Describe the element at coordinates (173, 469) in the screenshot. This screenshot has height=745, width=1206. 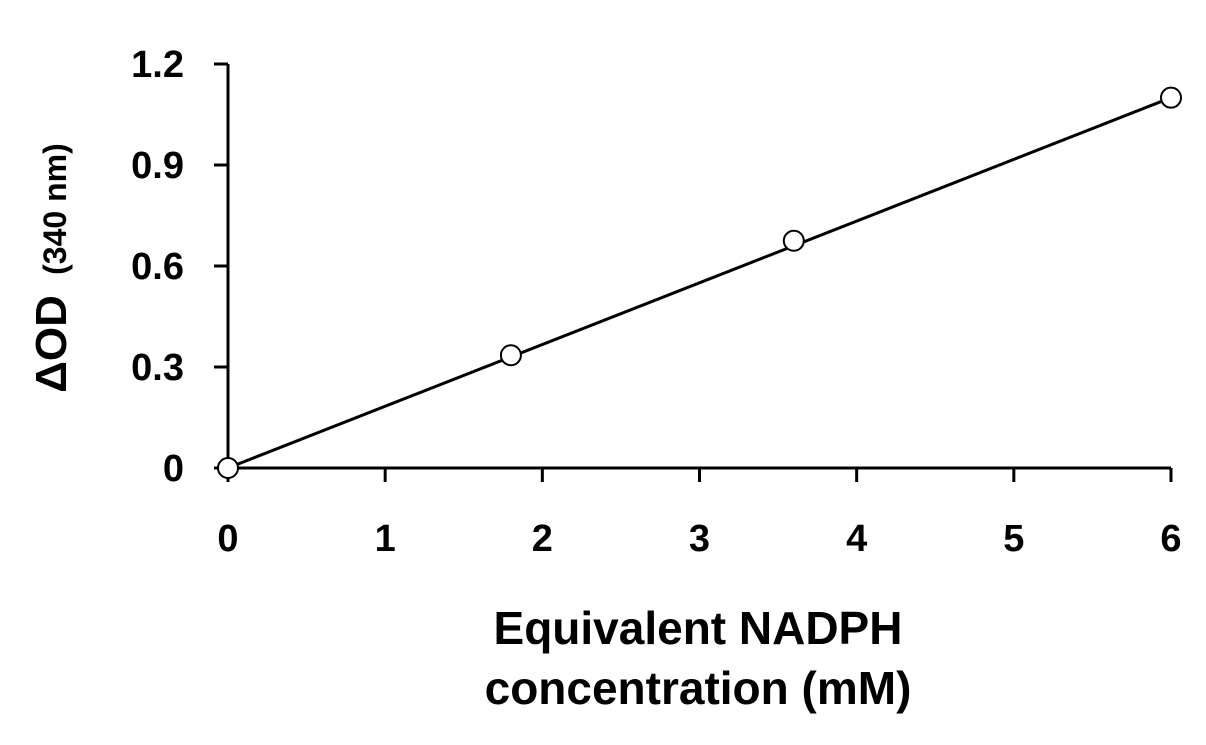
I see `y-tick-label-0: 0` at that location.